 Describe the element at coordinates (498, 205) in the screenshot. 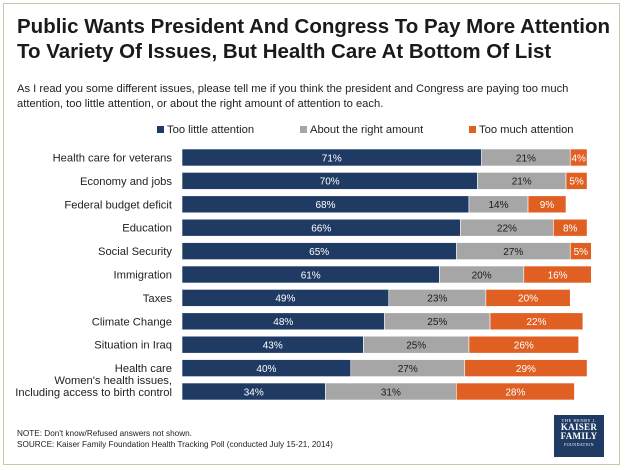

I see `data-label: 14%` at that location.